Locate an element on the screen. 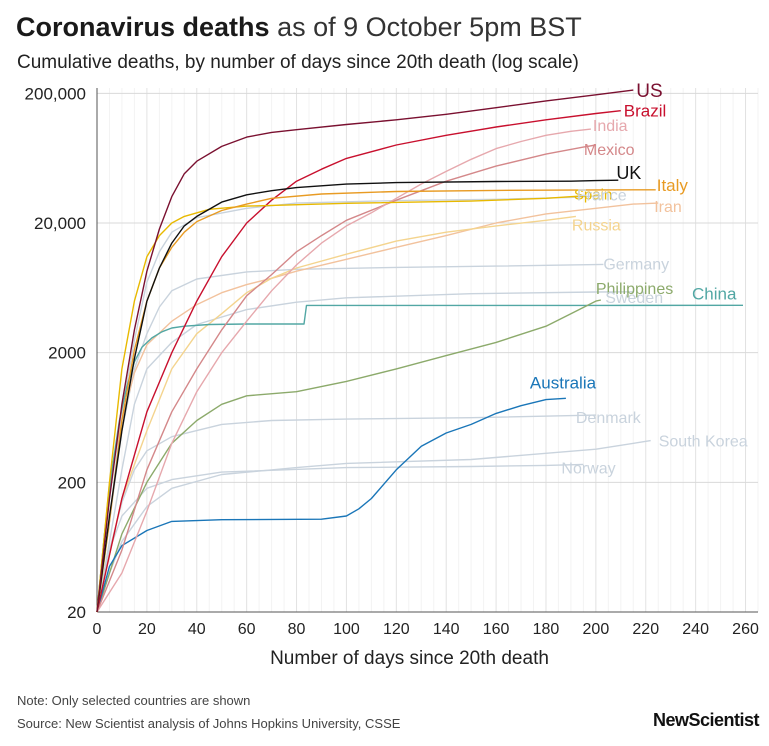 This screenshot has width=769, height=746. series-label-china: China is located at coordinates (714, 293).